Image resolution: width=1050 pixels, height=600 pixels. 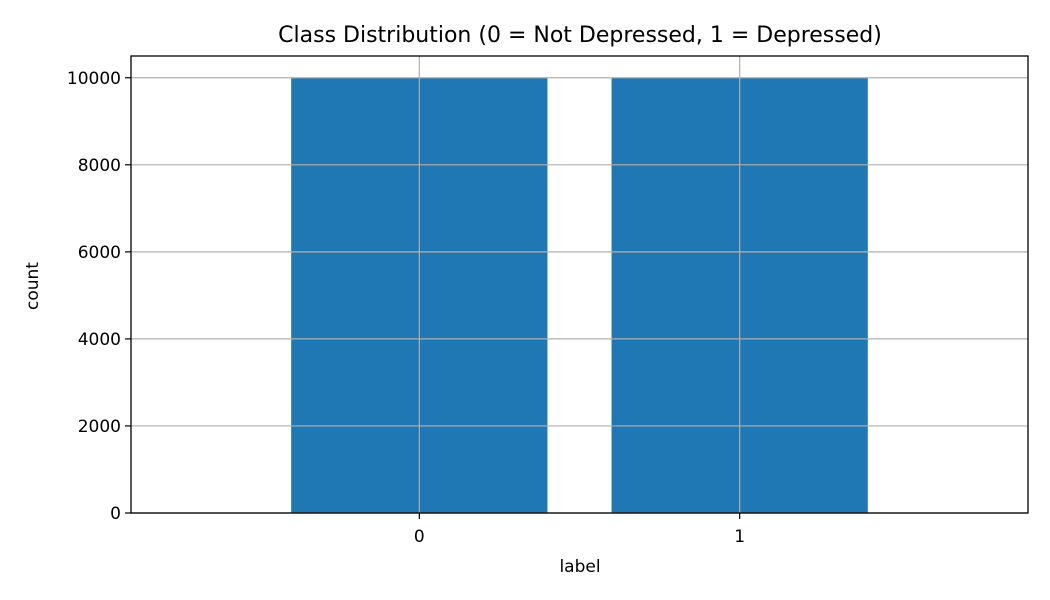 What do you see at coordinates (94, 79) in the screenshot?
I see `y-tick-label: 10000` at bounding box center [94, 79].